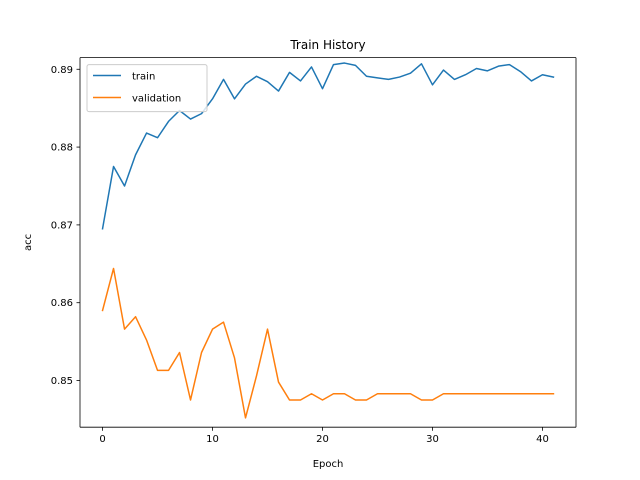 This screenshot has width=640, height=480. What do you see at coordinates (62, 225) in the screenshot?
I see `y-tick-label: 0.87` at bounding box center [62, 225].